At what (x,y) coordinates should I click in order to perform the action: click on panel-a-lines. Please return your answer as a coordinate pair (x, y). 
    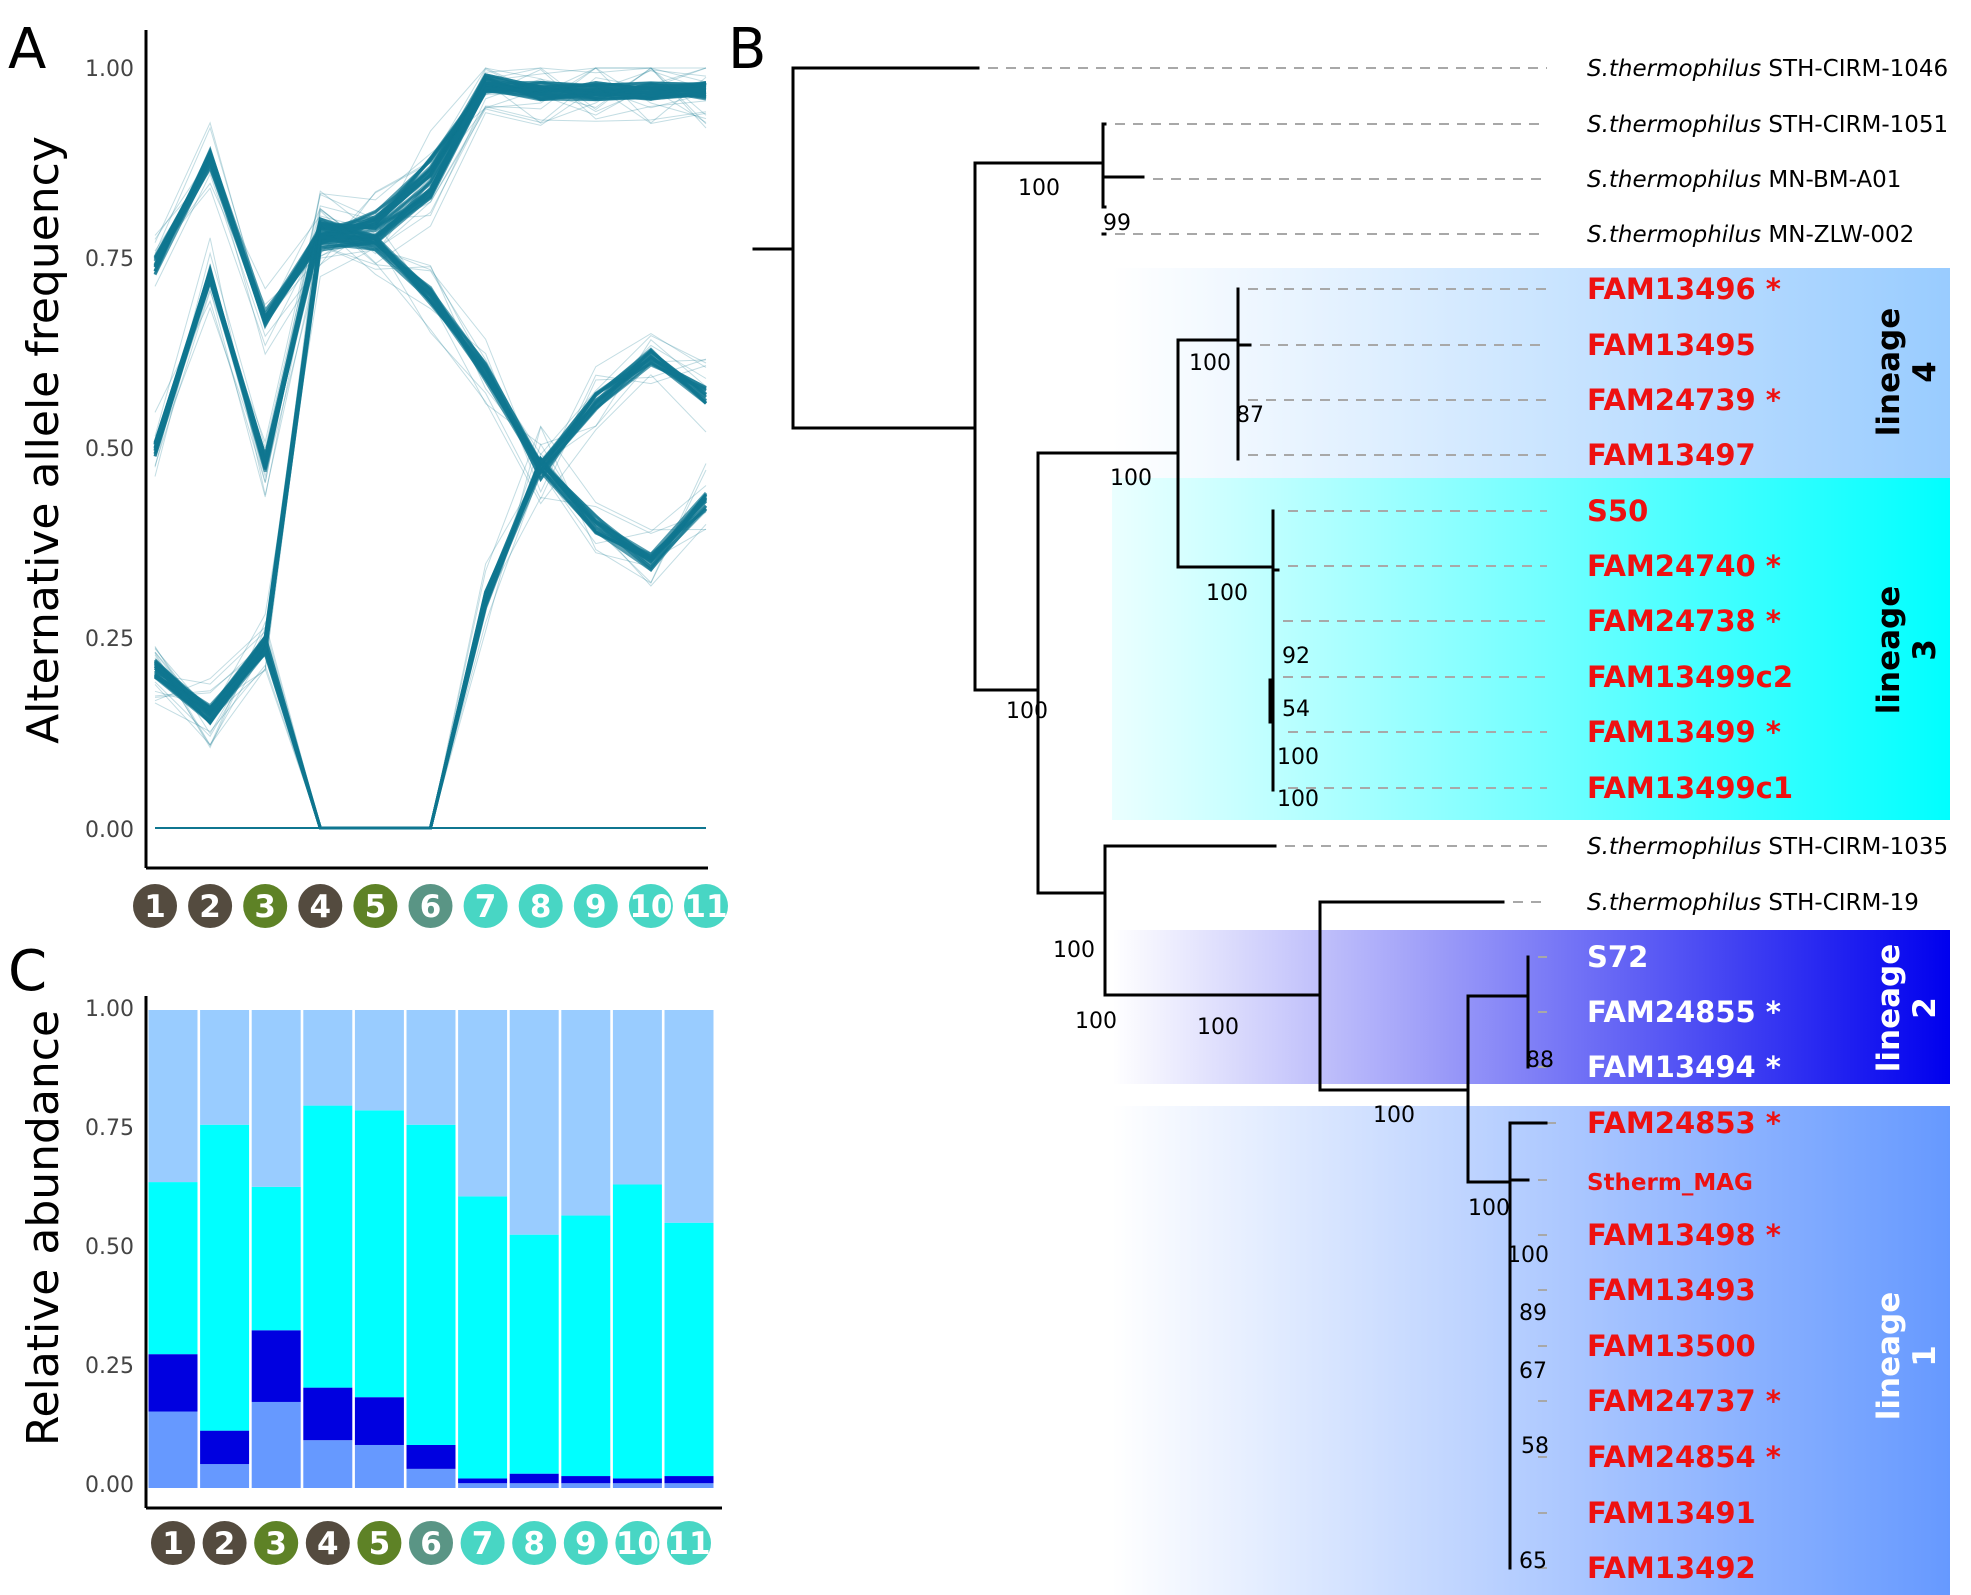
    Looking at the image, I should click on (430, 448).